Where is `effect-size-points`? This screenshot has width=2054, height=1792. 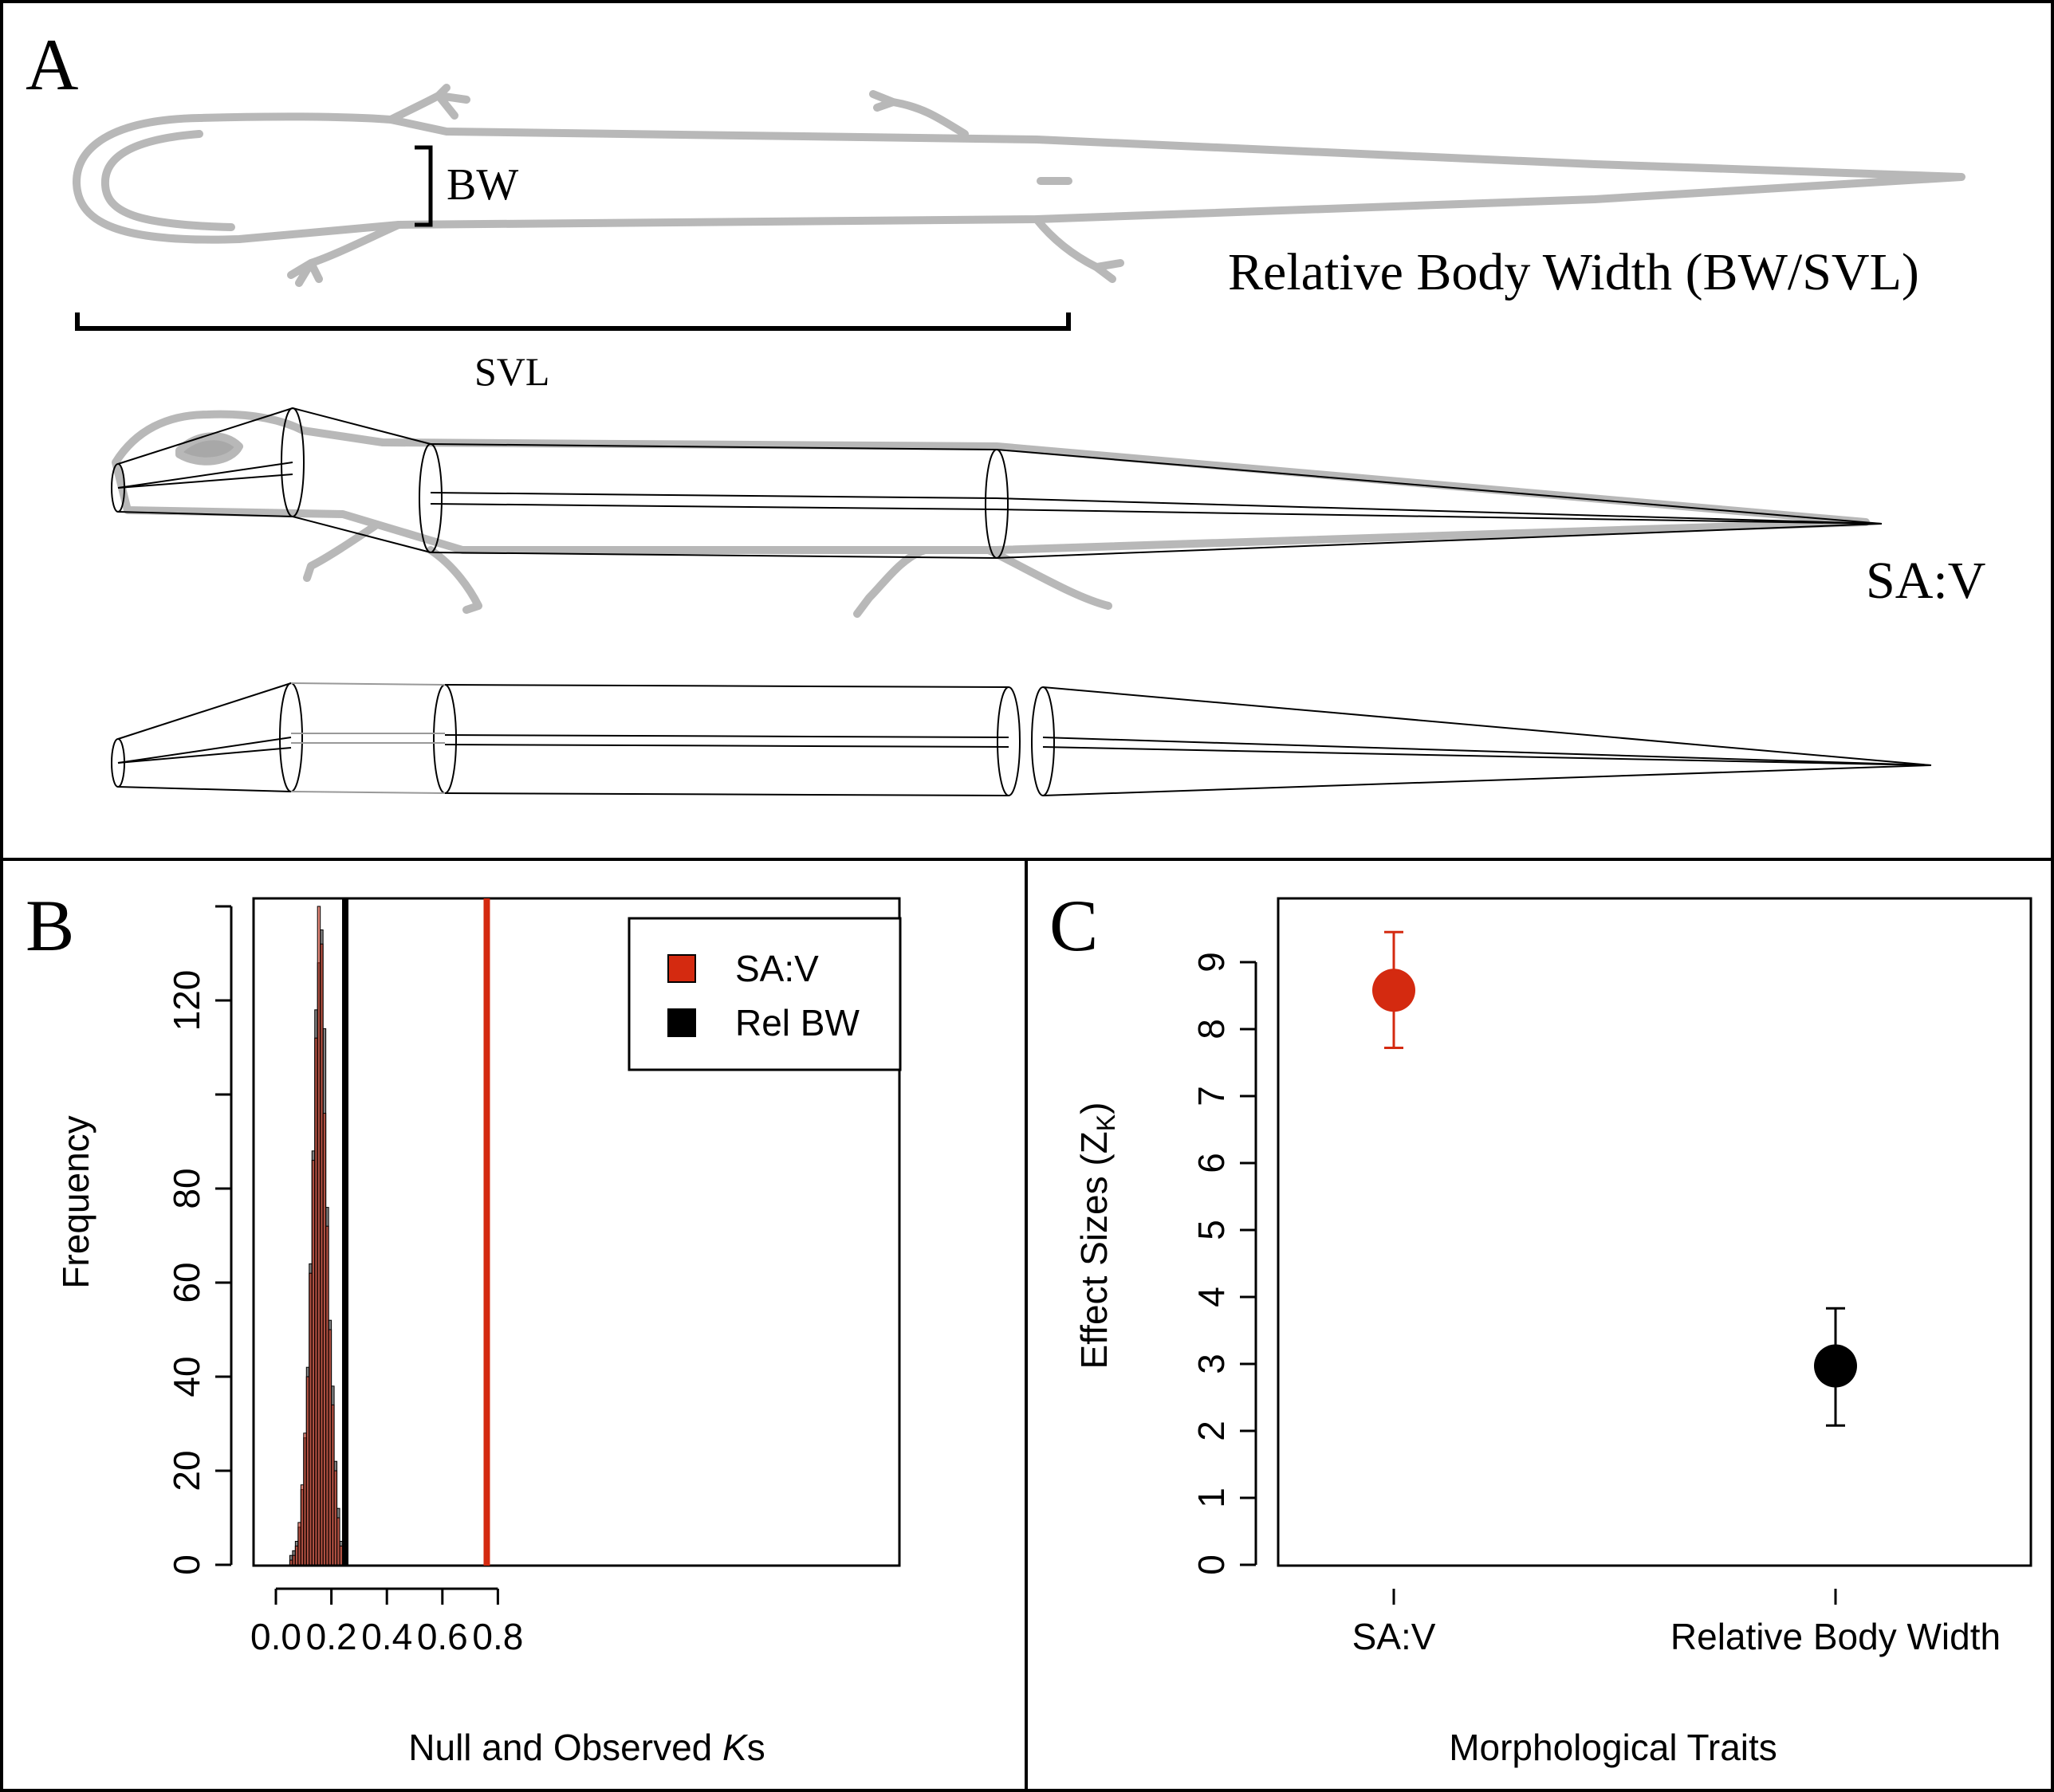 effect-size-points is located at coordinates (1614, 1178).